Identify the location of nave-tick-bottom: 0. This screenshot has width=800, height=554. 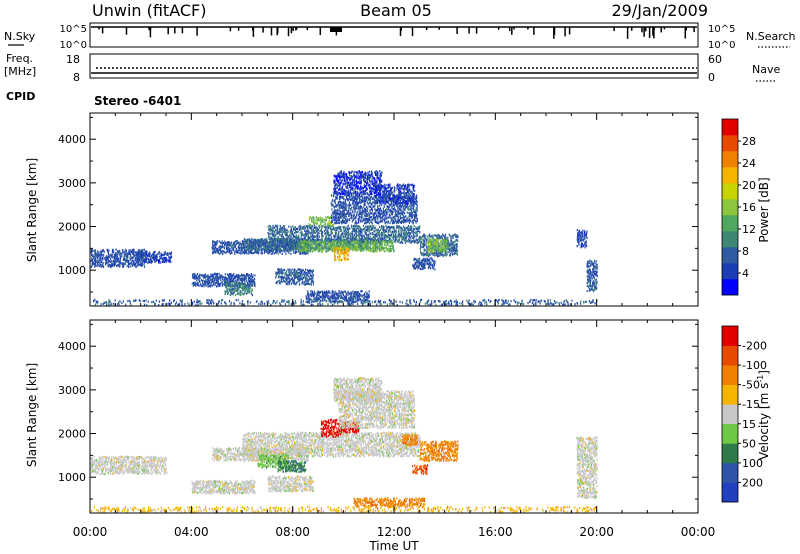
(711, 77).